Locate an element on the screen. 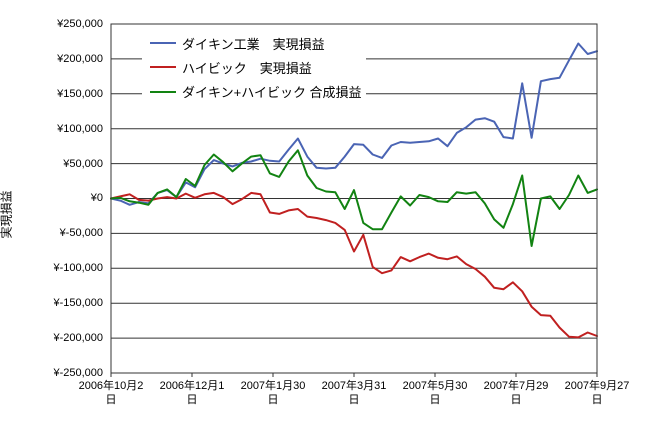 The height and width of the screenshot is (432, 662). legend-label: ダイキン+ハイビック 合成損益 is located at coordinates (272, 93).